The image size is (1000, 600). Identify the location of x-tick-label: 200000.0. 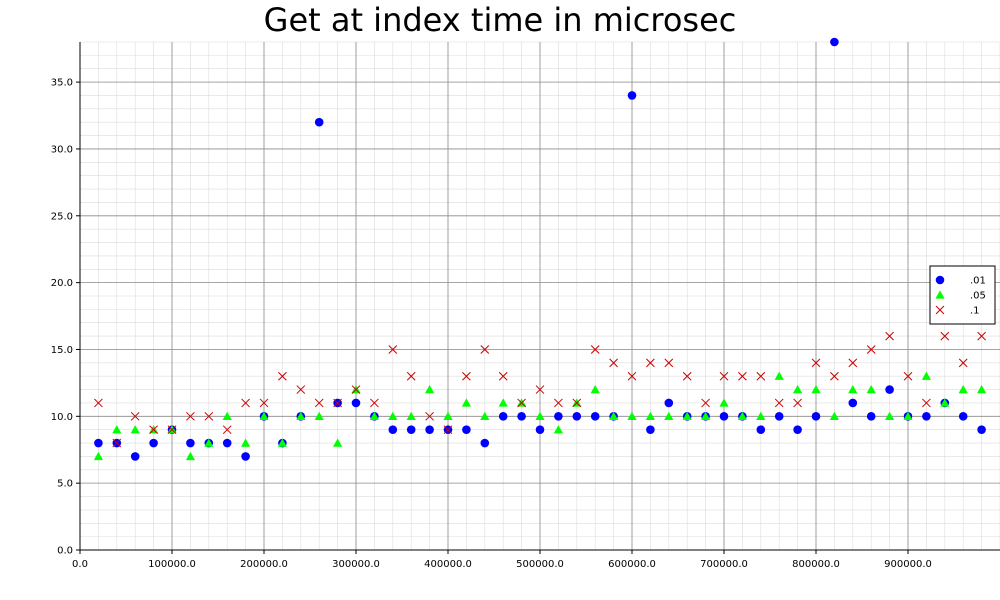
(264, 564).